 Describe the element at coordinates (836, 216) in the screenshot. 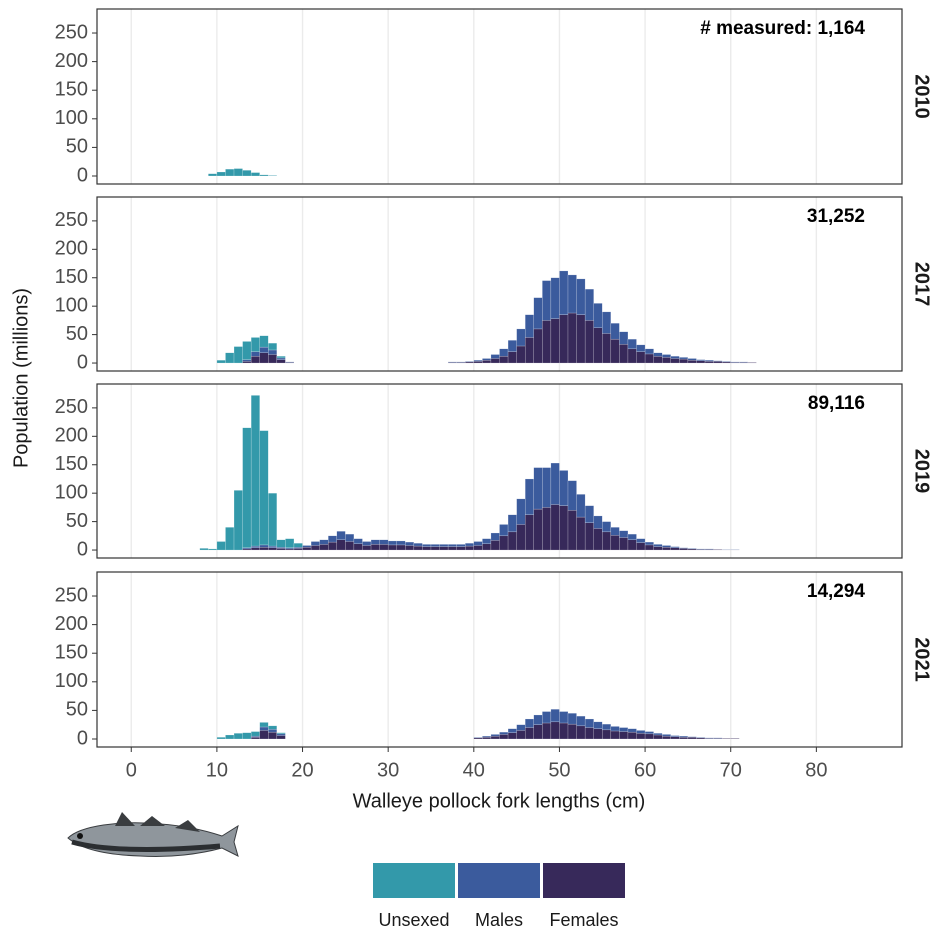

I see `facet-annotation: 31,252` at that location.